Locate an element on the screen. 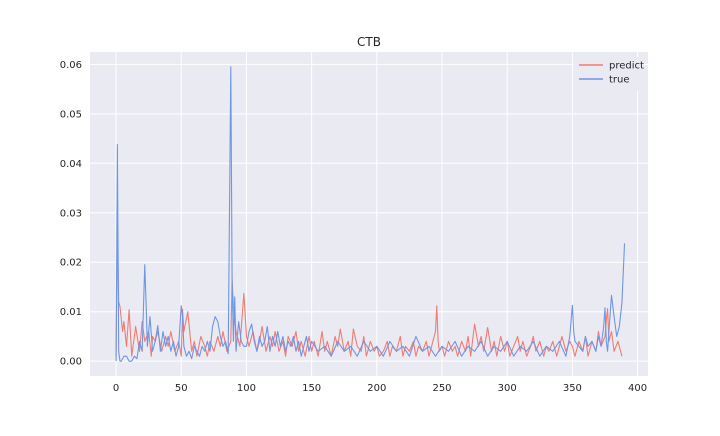  x-tick-label: 250 is located at coordinates (441, 388).